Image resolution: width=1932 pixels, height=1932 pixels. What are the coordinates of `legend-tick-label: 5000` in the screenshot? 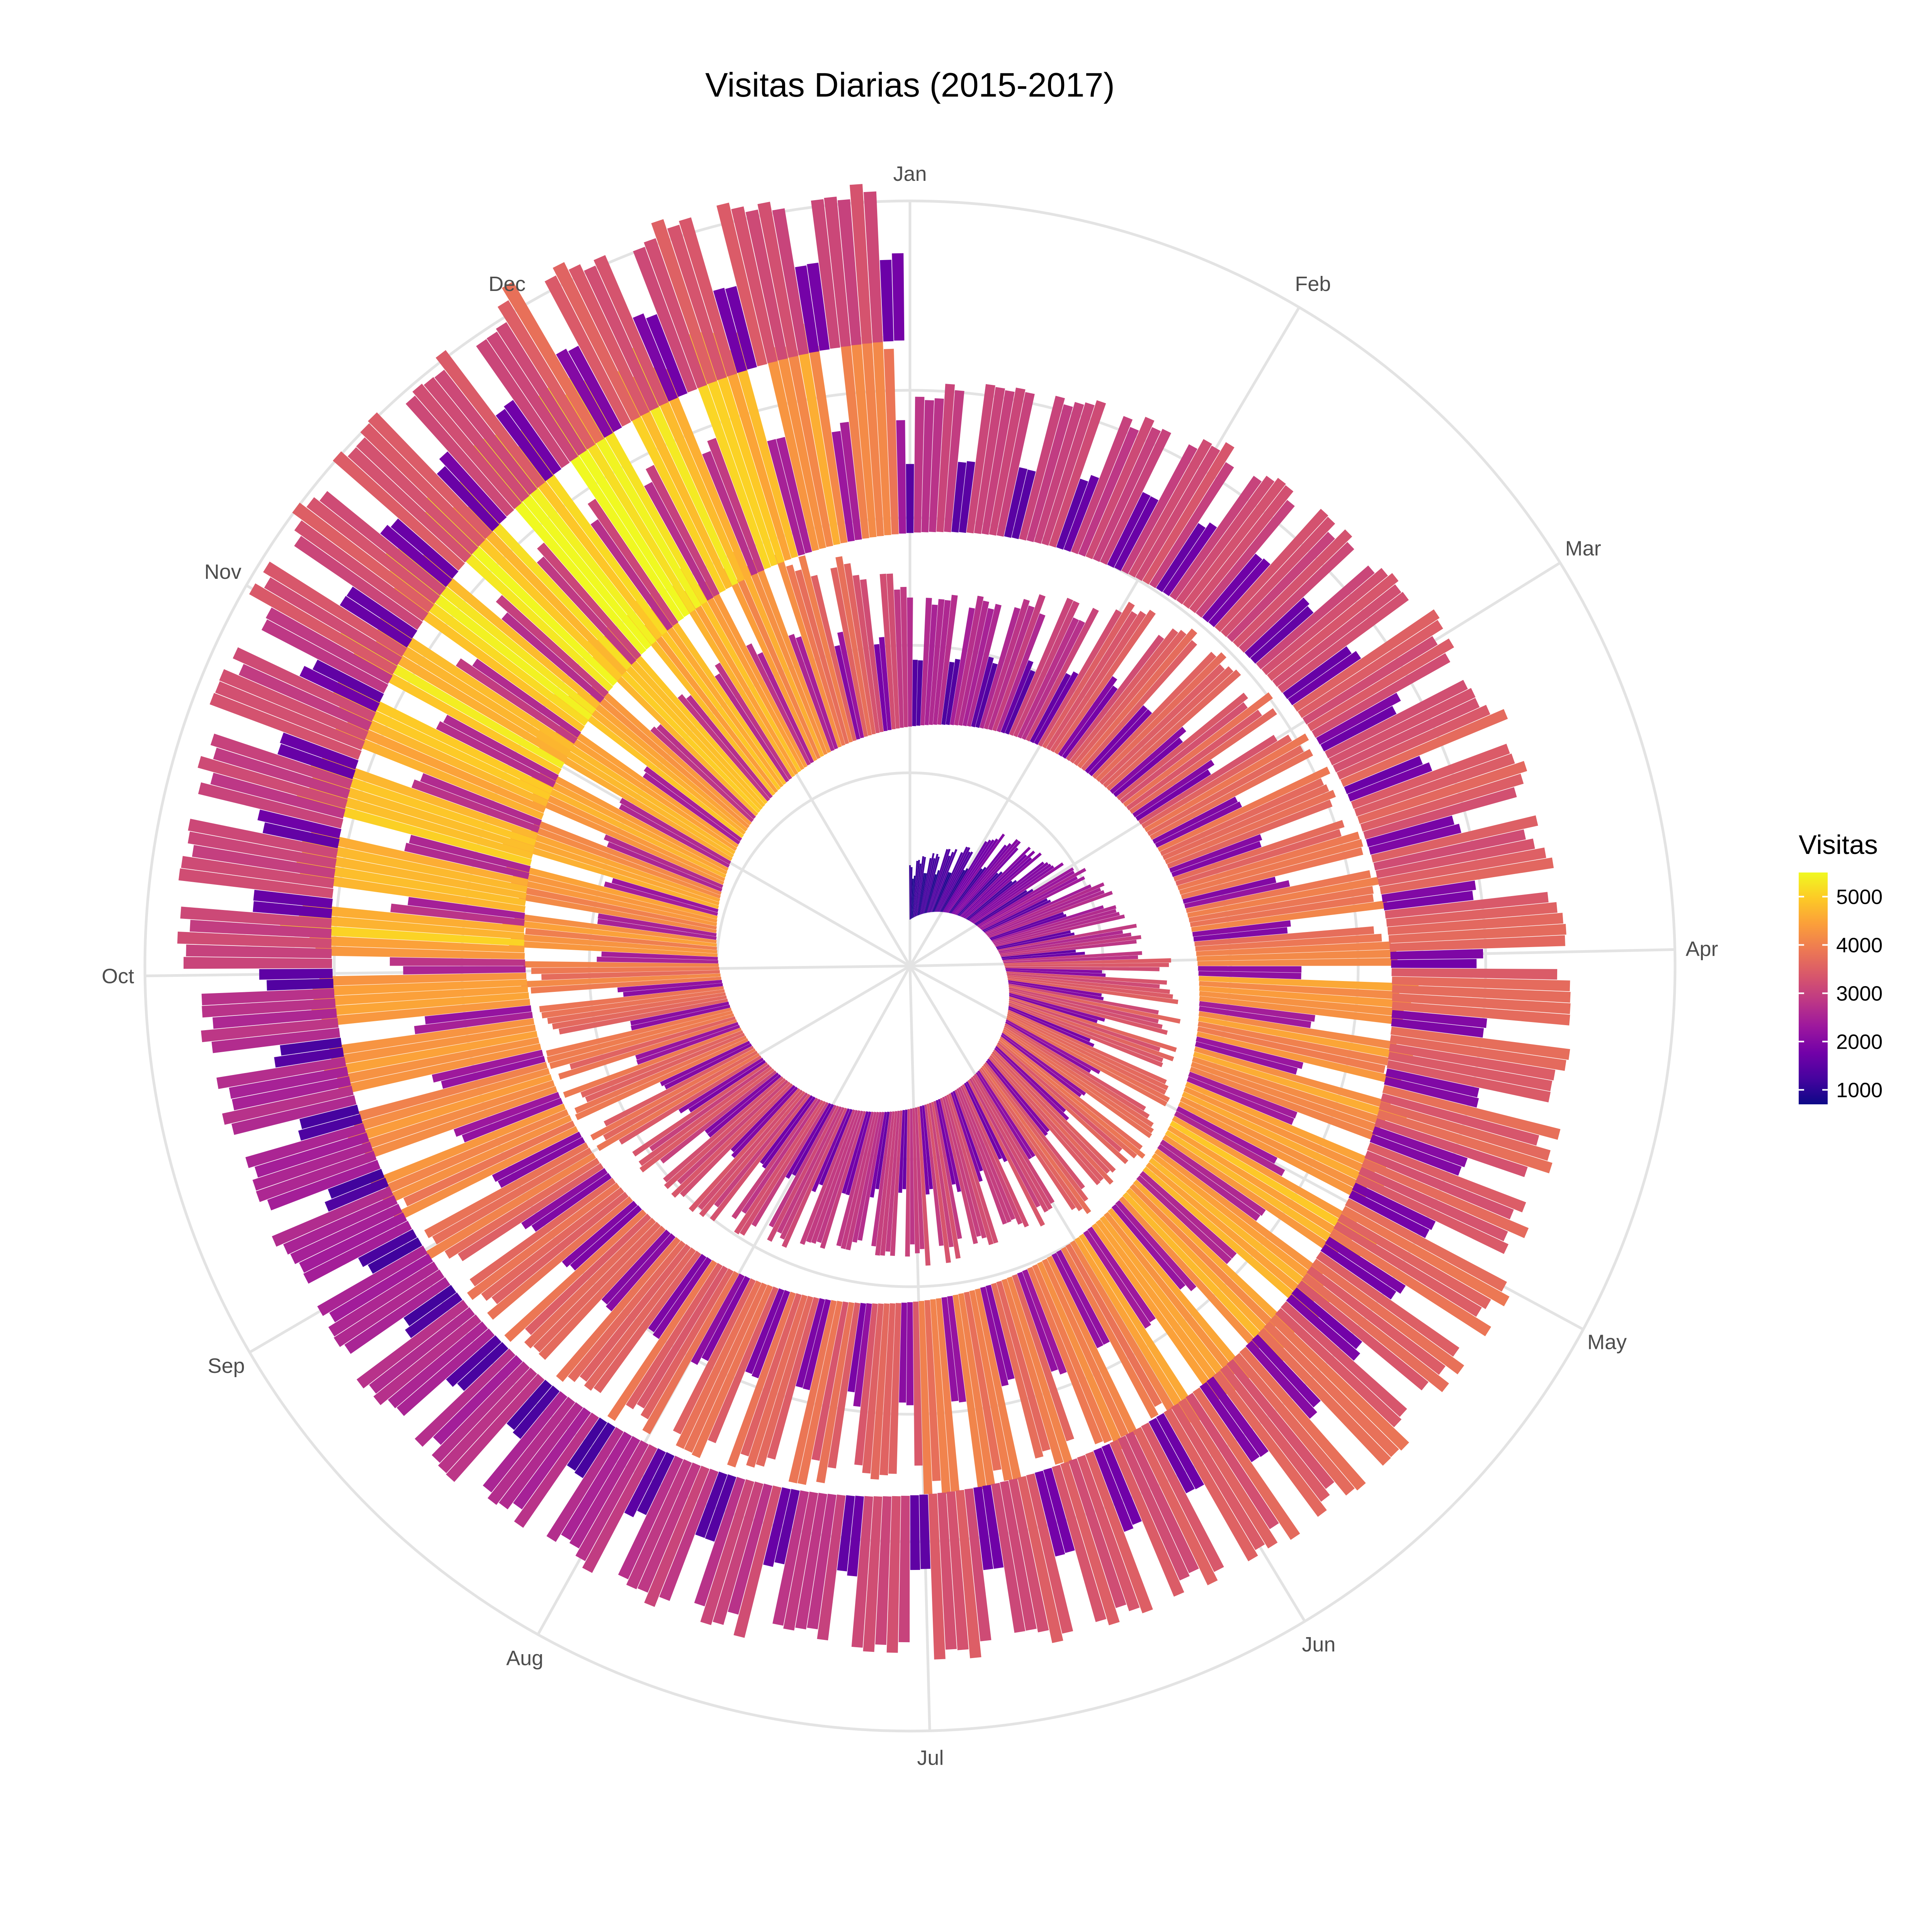 It's located at (1859, 898).